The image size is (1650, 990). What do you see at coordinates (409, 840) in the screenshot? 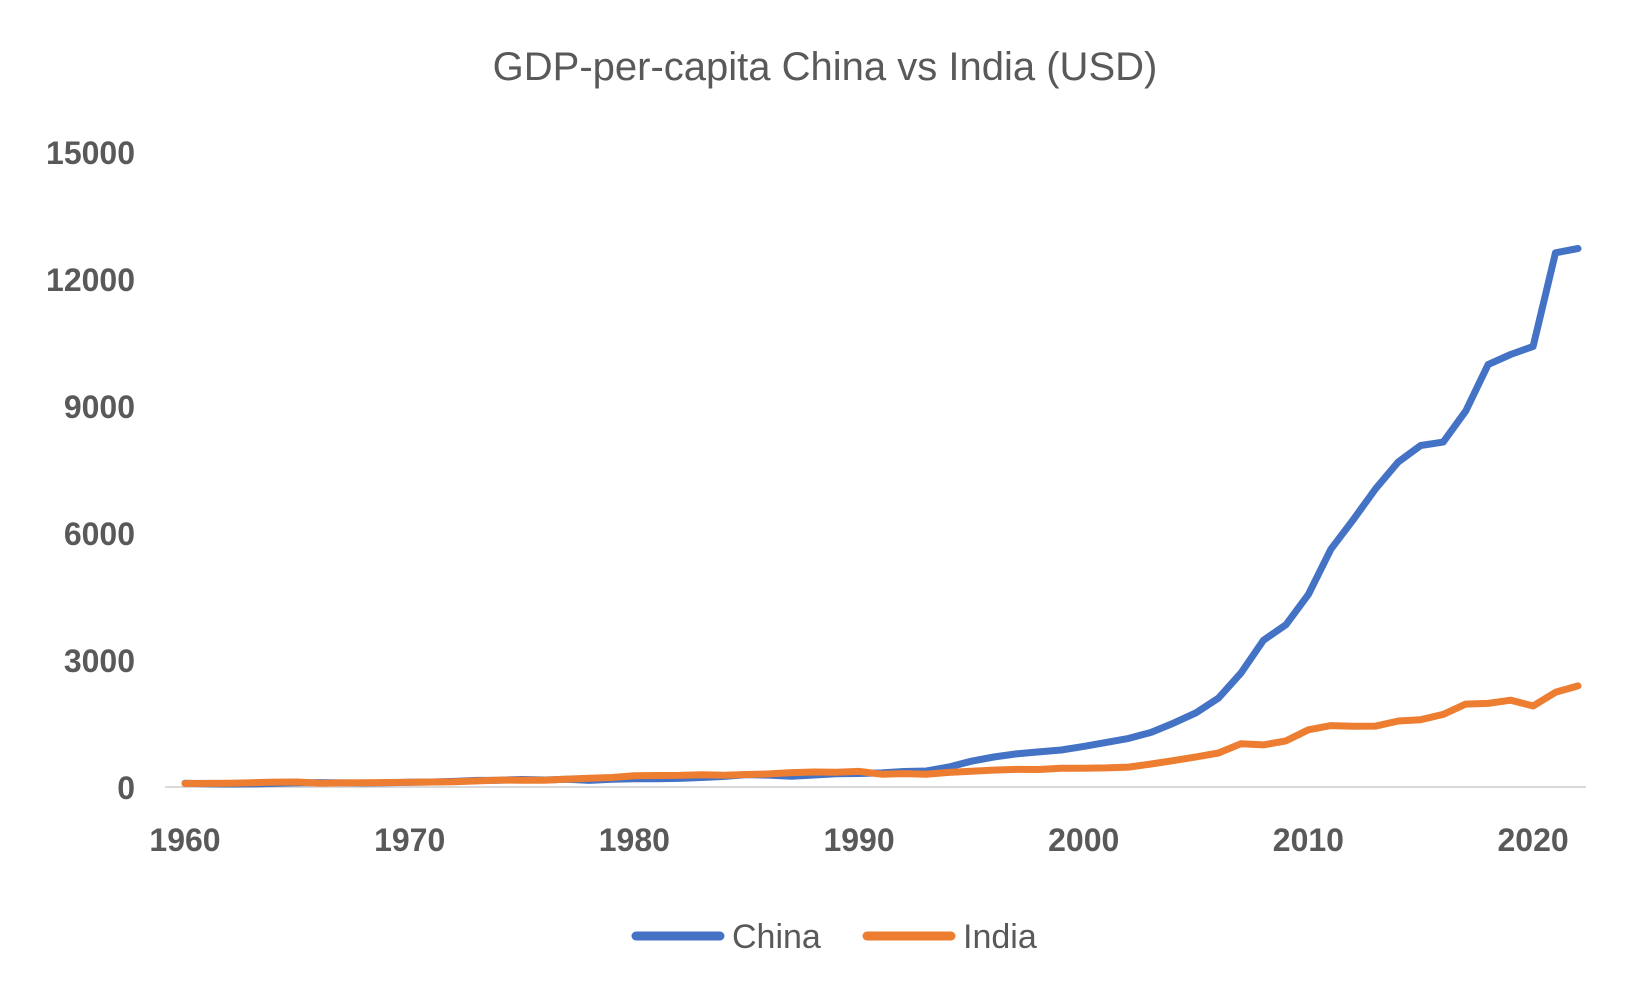
I see `x-tick-label: 1970` at bounding box center [409, 840].